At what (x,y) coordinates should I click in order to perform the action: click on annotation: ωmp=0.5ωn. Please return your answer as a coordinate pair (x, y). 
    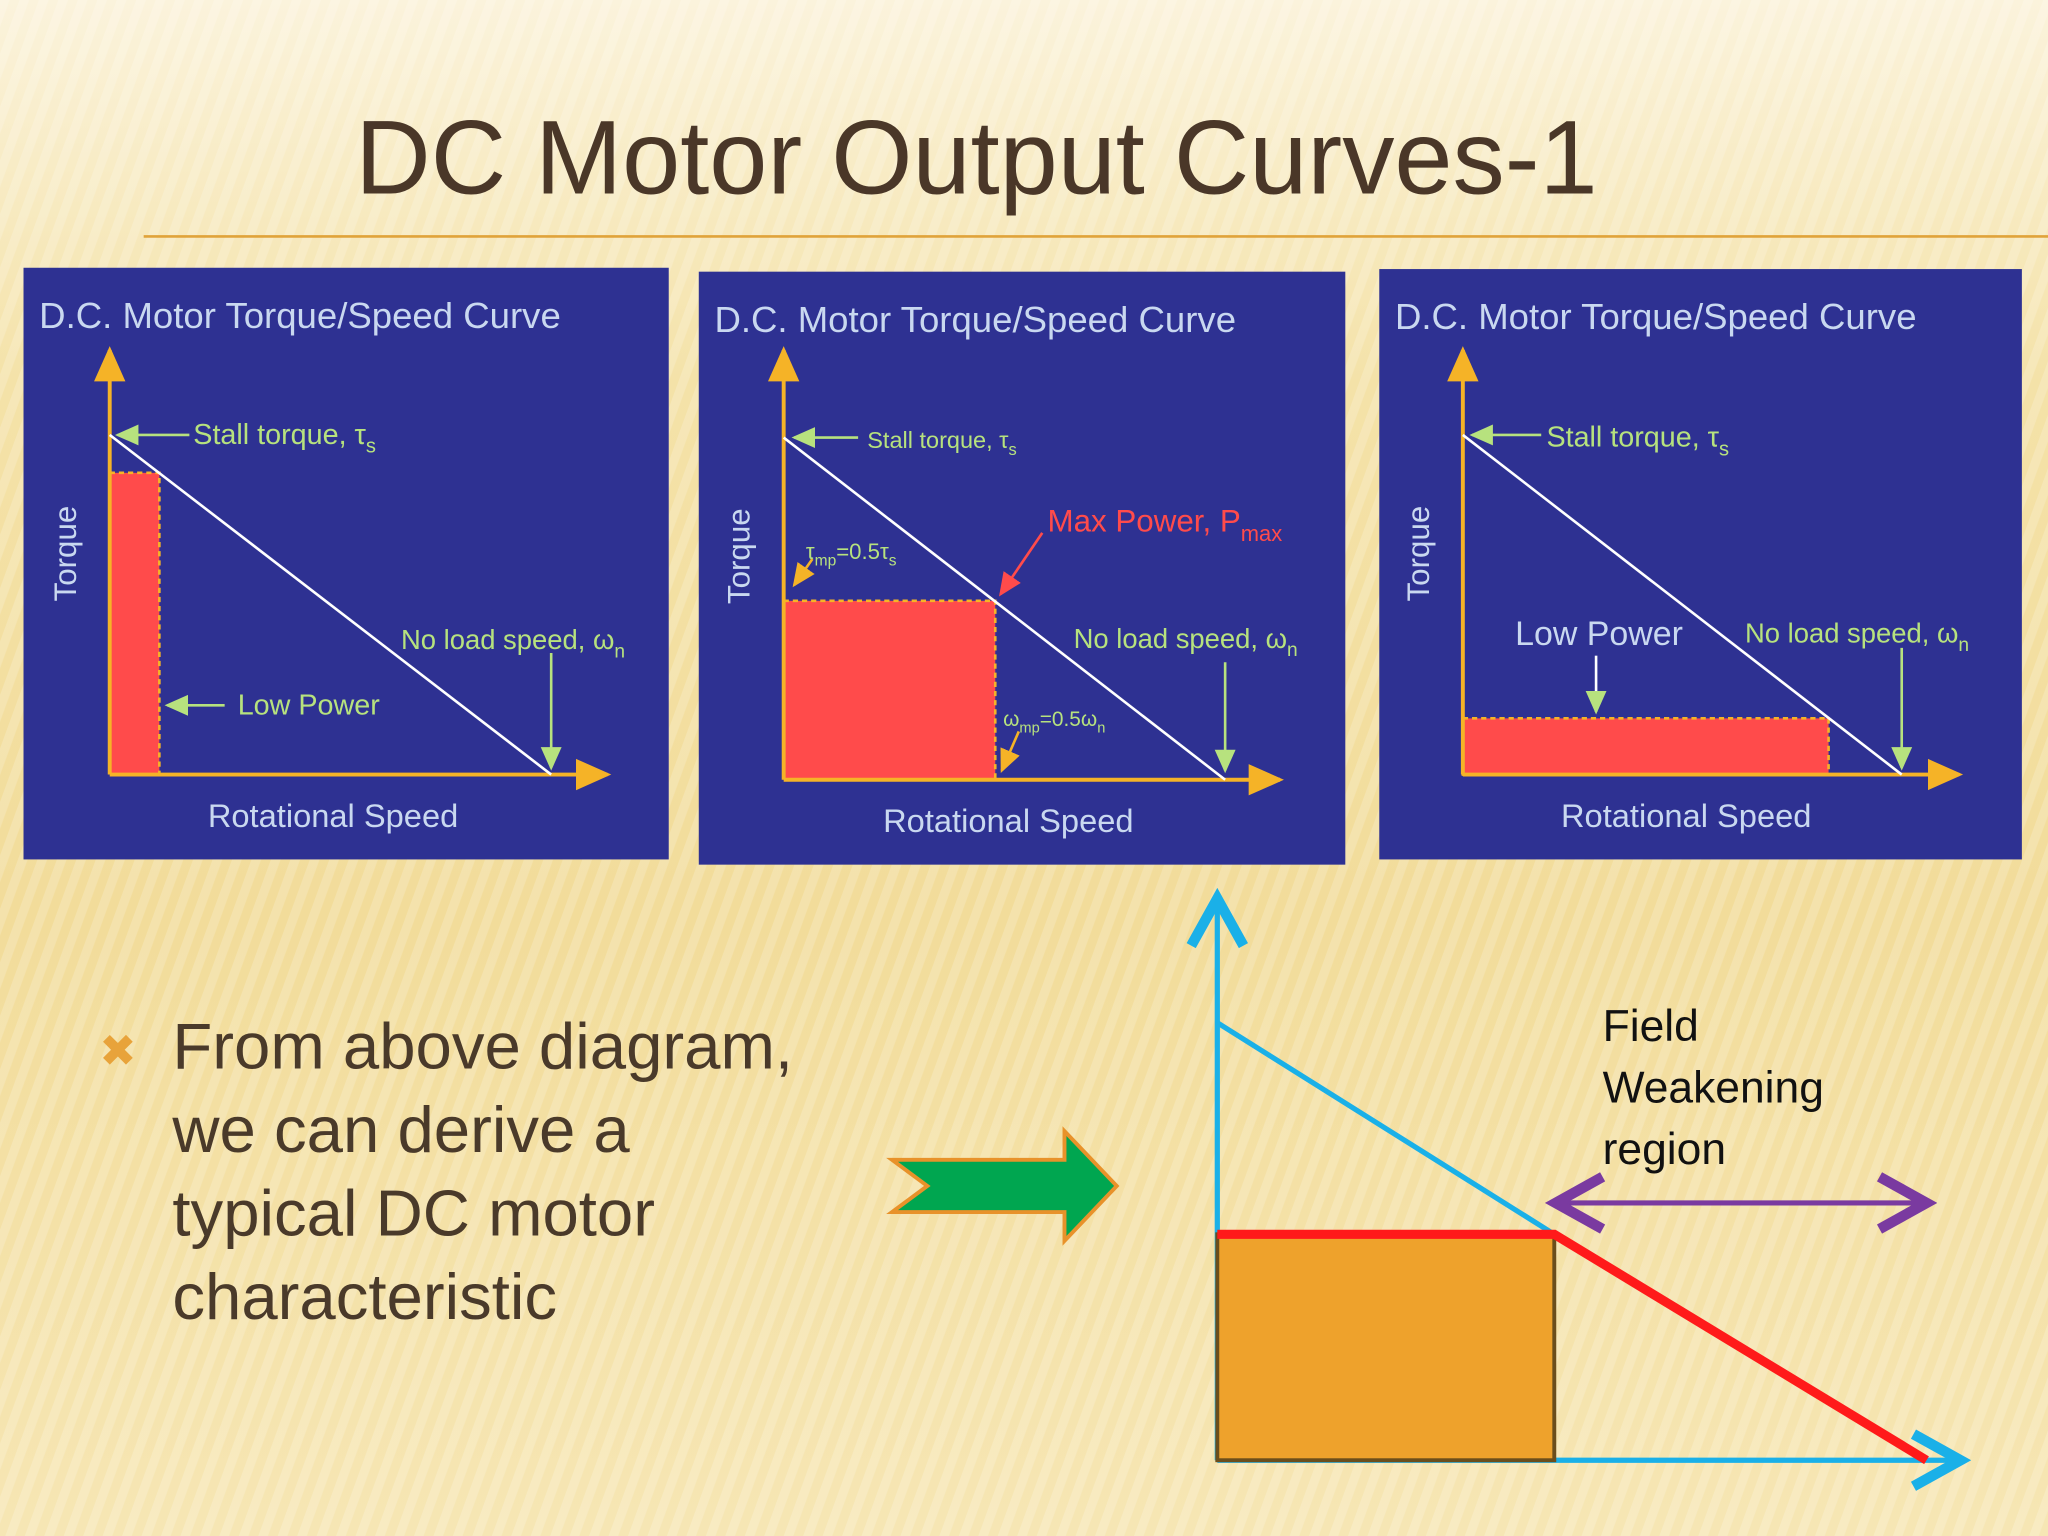
    Looking at the image, I should click on (1054, 722).